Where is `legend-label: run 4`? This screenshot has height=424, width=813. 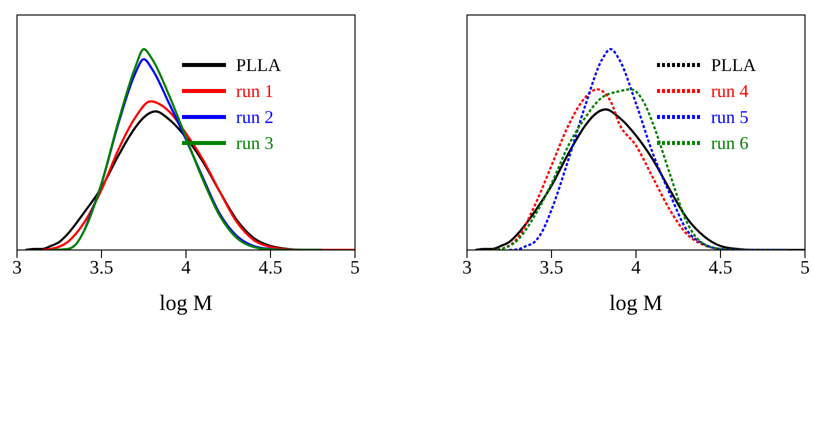 legend-label: run 4 is located at coordinates (729, 91).